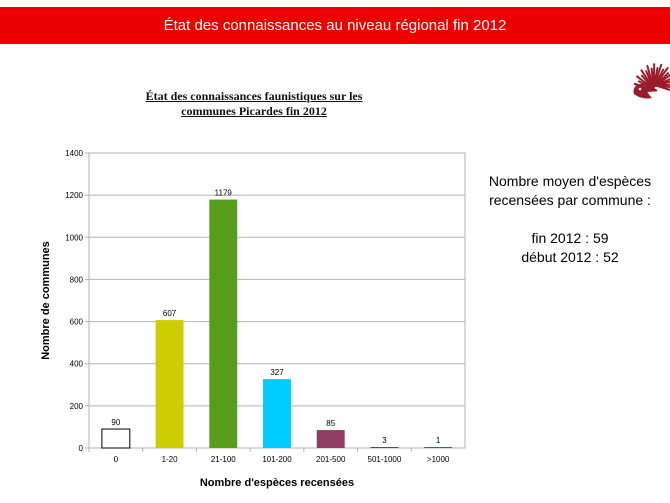  What do you see at coordinates (74, 195) in the screenshot?
I see `y-tick-label: 1200` at bounding box center [74, 195].